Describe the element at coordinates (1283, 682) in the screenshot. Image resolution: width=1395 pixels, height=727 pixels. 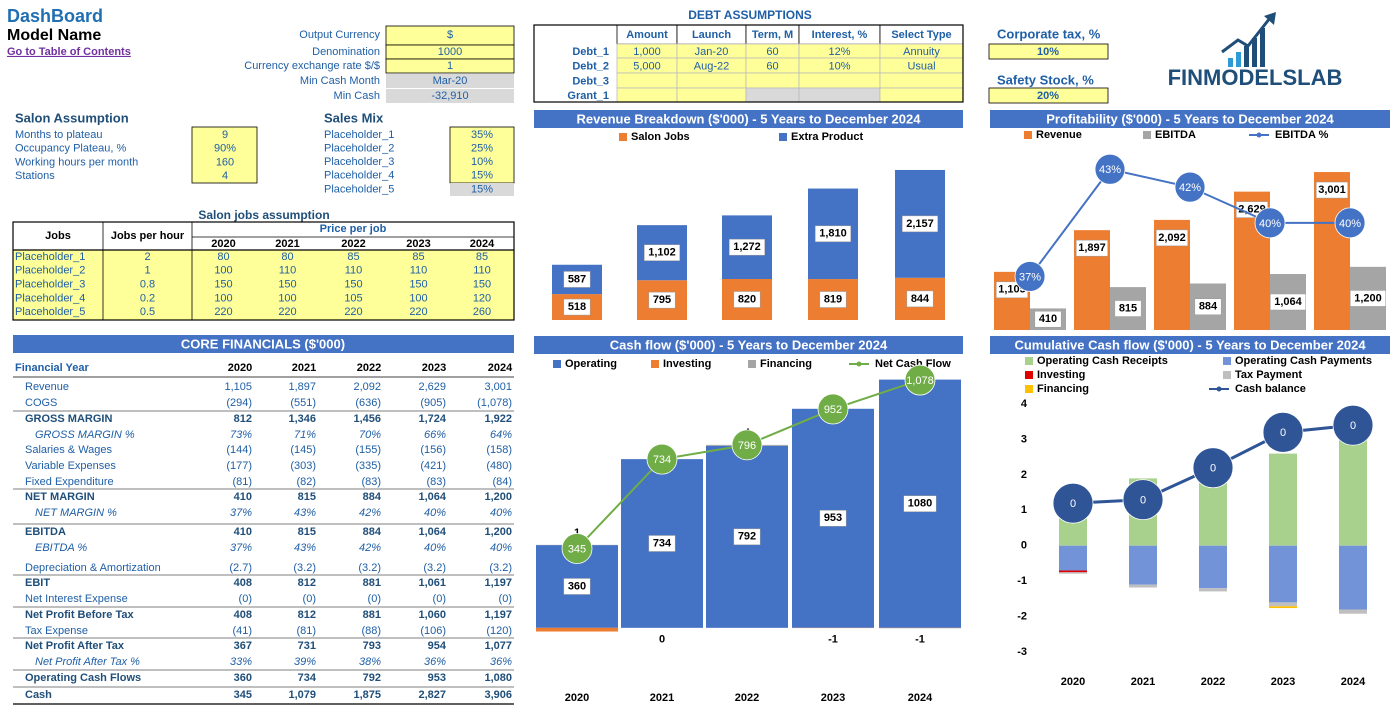
I see `x-tick-label: 2023` at that location.